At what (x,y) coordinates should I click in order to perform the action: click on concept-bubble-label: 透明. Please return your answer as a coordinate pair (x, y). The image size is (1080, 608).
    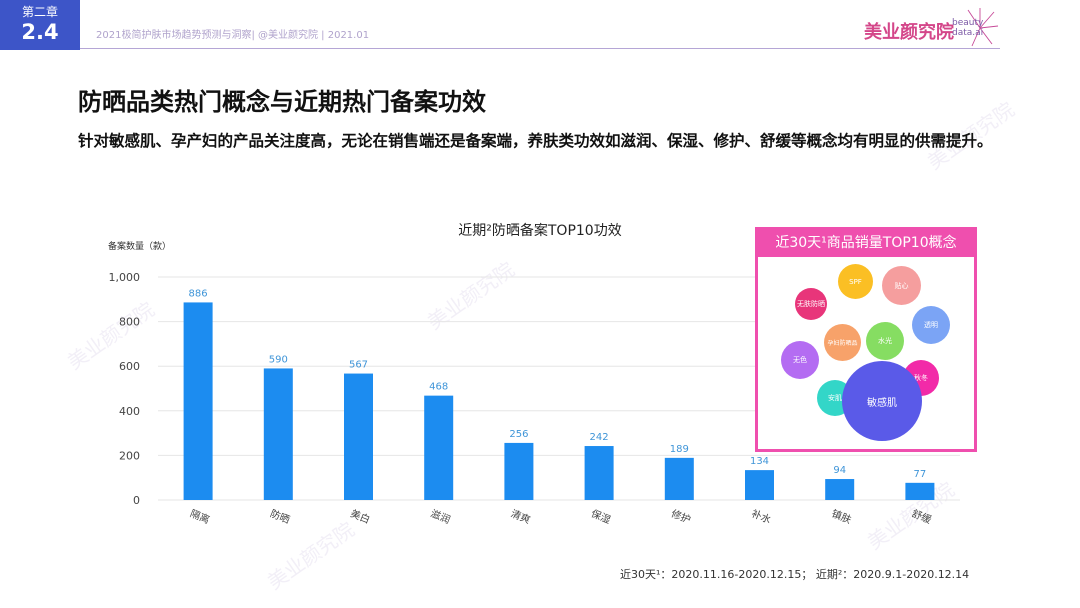
    Looking at the image, I should click on (931, 325).